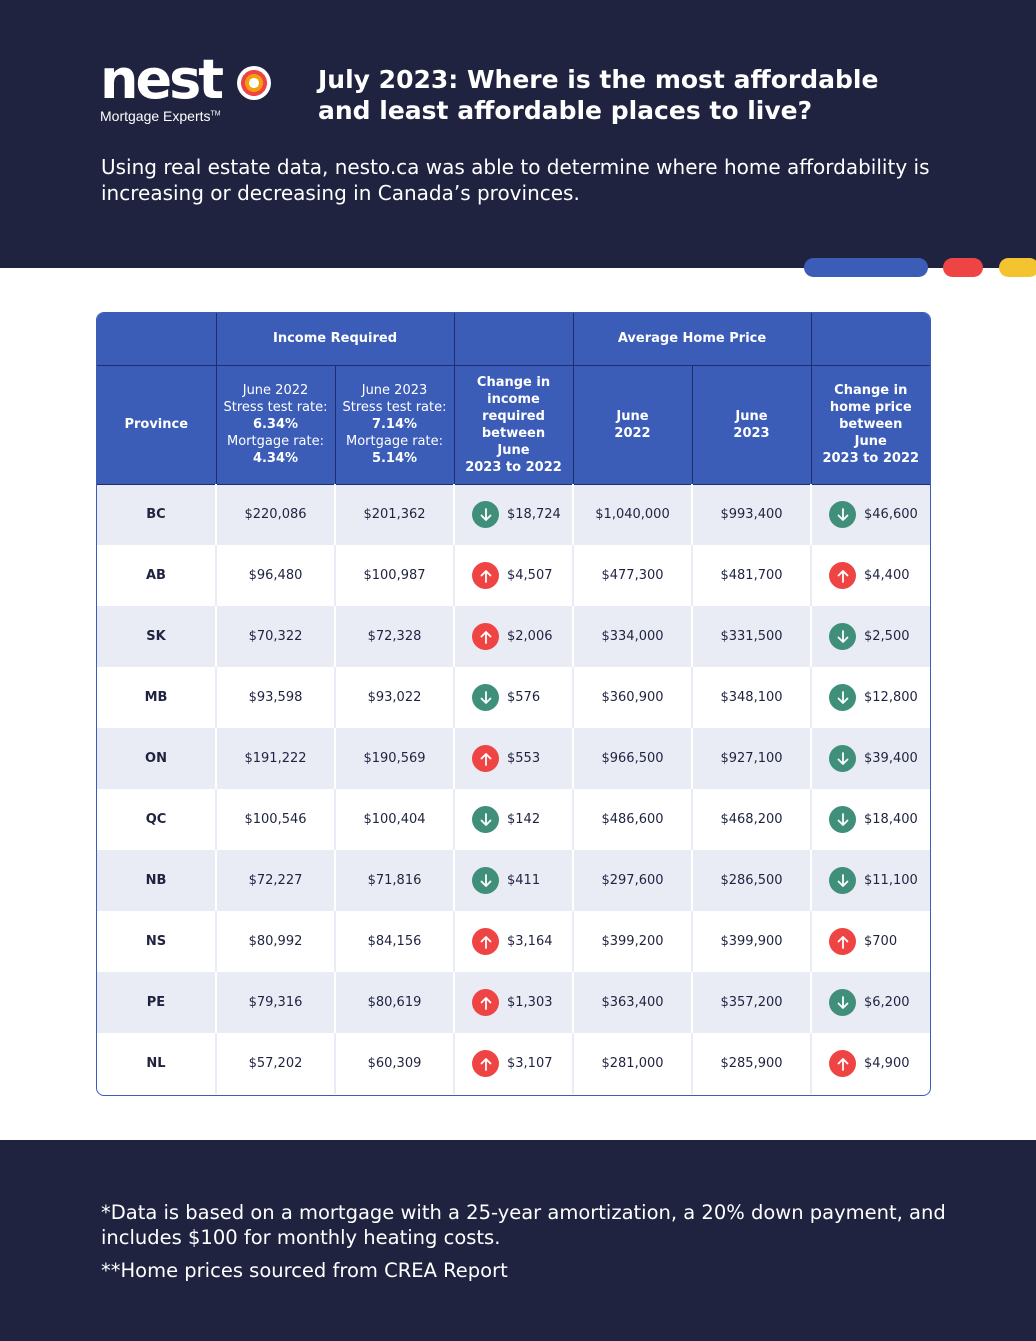 The height and width of the screenshot is (1341, 1036). Describe the element at coordinates (276, 636) in the screenshot. I see `income-2022-cell: $70,322` at that location.